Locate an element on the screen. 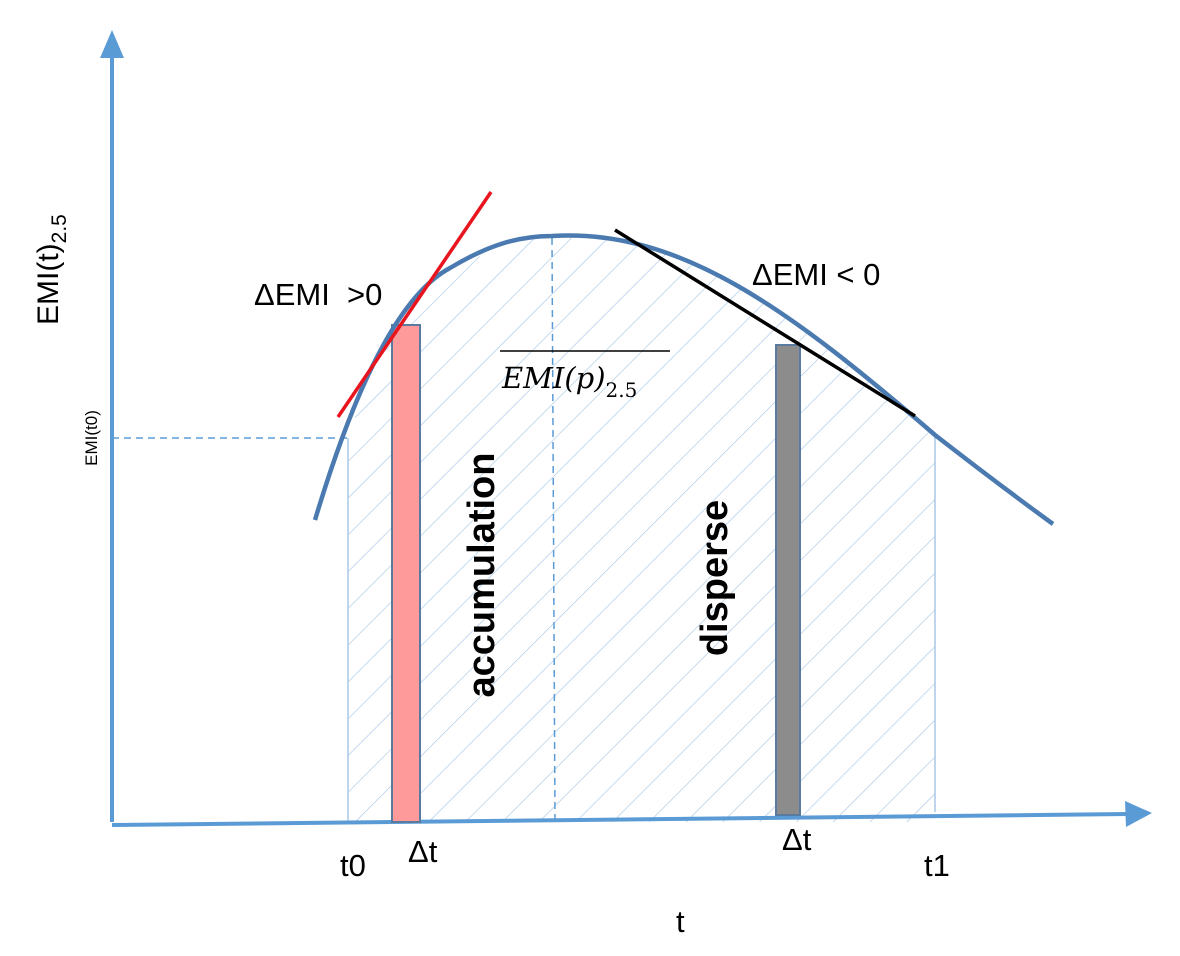  mean-label-sub: 2.5 is located at coordinates (622, 390).